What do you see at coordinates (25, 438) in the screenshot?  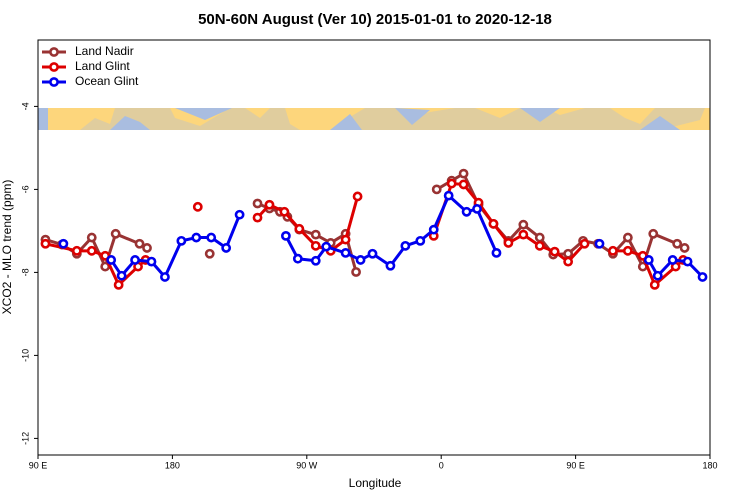 I see `y-tick-label: -12` at bounding box center [25, 438].